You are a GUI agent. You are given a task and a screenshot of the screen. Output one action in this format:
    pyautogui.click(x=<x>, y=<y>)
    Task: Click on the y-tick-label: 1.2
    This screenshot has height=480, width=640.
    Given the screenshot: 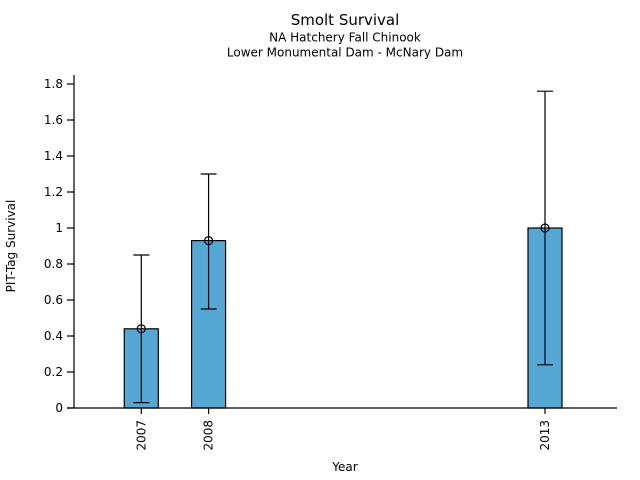 What is the action you would take?
    pyautogui.click(x=53, y=192)
    